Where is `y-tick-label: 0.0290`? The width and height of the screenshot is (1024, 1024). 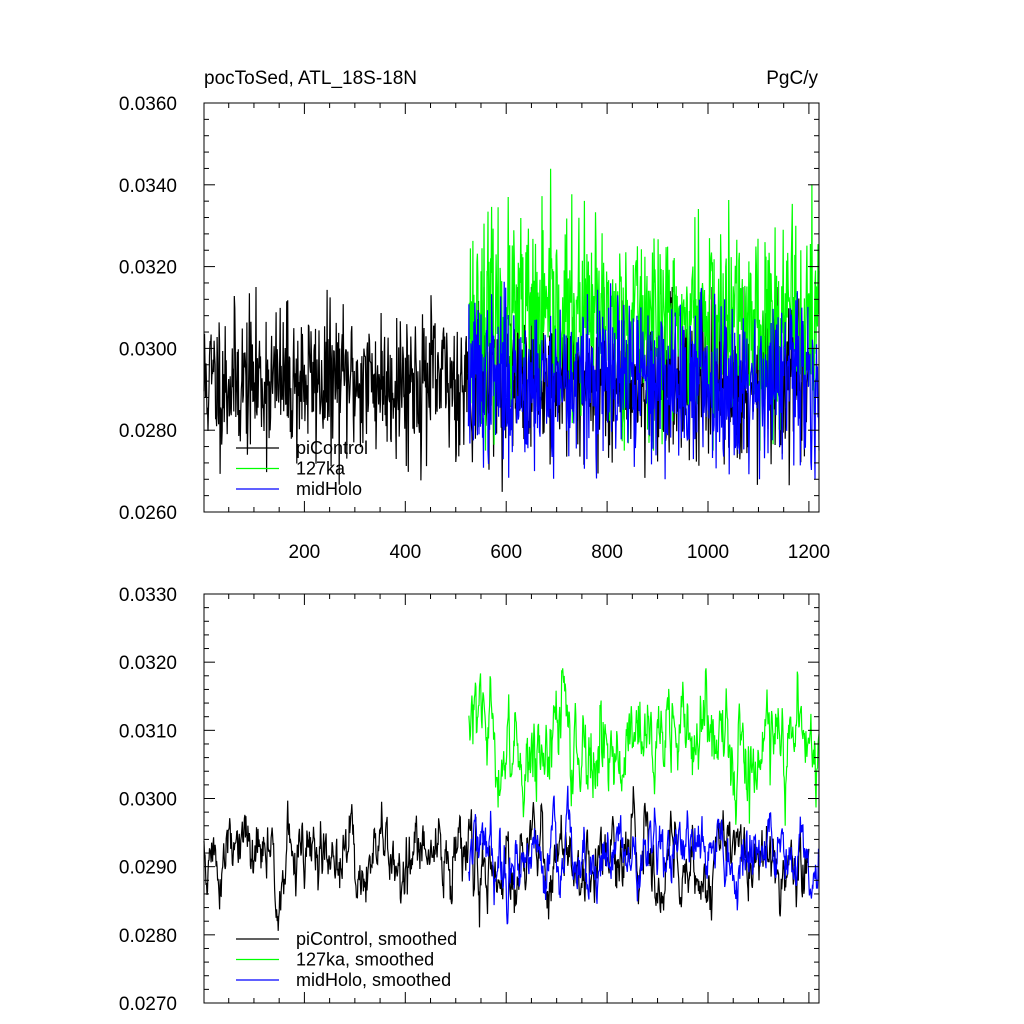 y-tick-label: 0.0290 is located at coordinates (148, 868).